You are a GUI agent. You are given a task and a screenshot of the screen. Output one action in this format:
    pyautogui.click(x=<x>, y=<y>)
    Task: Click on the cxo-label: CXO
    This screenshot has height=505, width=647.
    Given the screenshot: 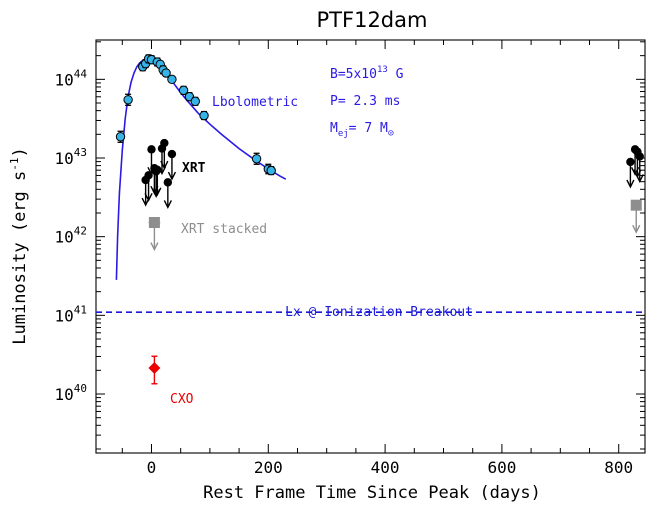 What is the action you would take?
    pyautogui.click(x=182, y=399)
    